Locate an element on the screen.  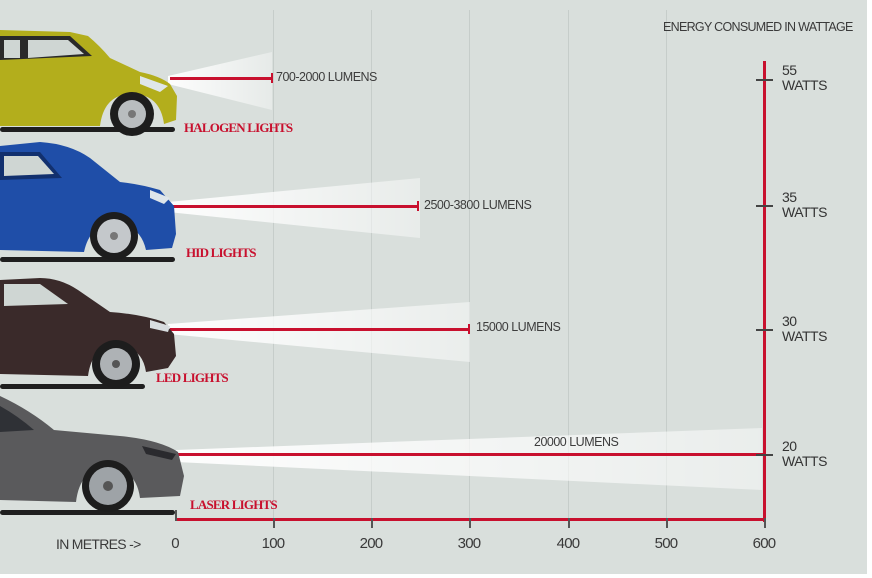
watts-value: 35 is located at coordinates (789, 197).